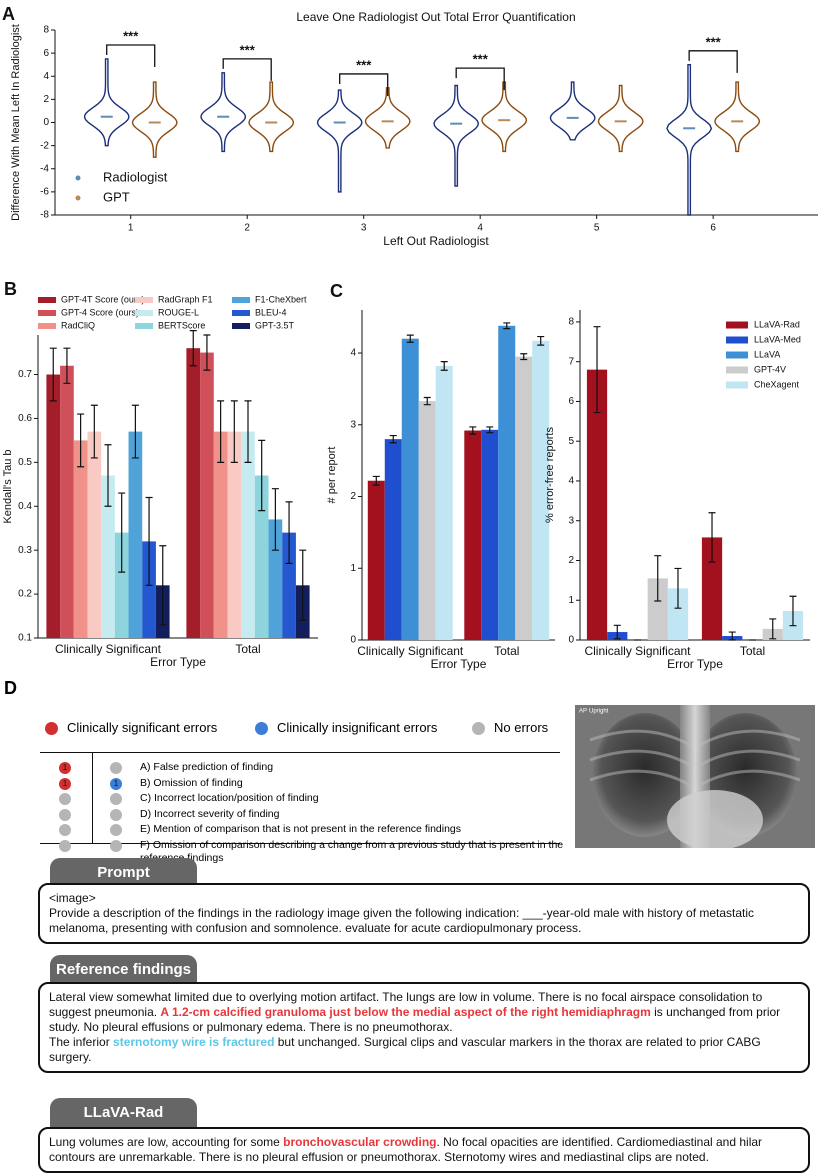 The width and height of the screenshot is (831, 1175). What do you see at coordinates (210, 813) in the screenshot?
I see `error-type: D) Incorrect severity of finding` at bounding box center [210, 813].